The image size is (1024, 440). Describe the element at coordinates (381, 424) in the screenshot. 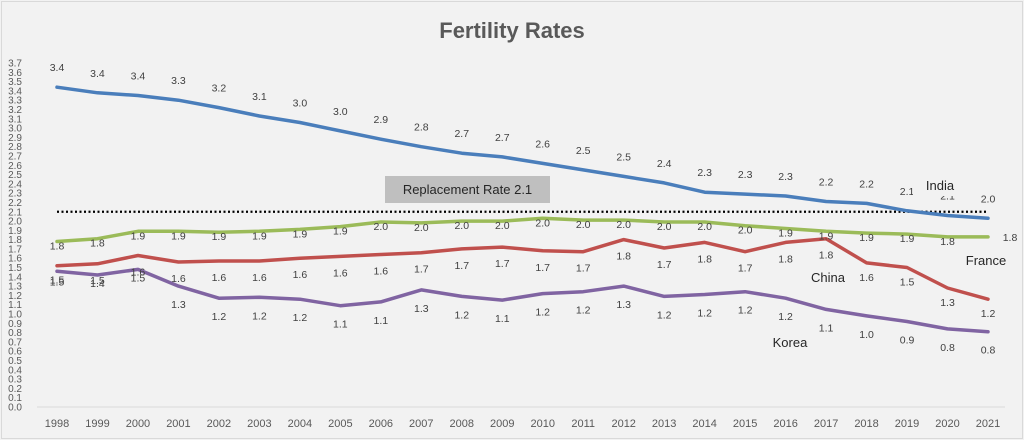

I see `x-tick-label: 2006` at that location.